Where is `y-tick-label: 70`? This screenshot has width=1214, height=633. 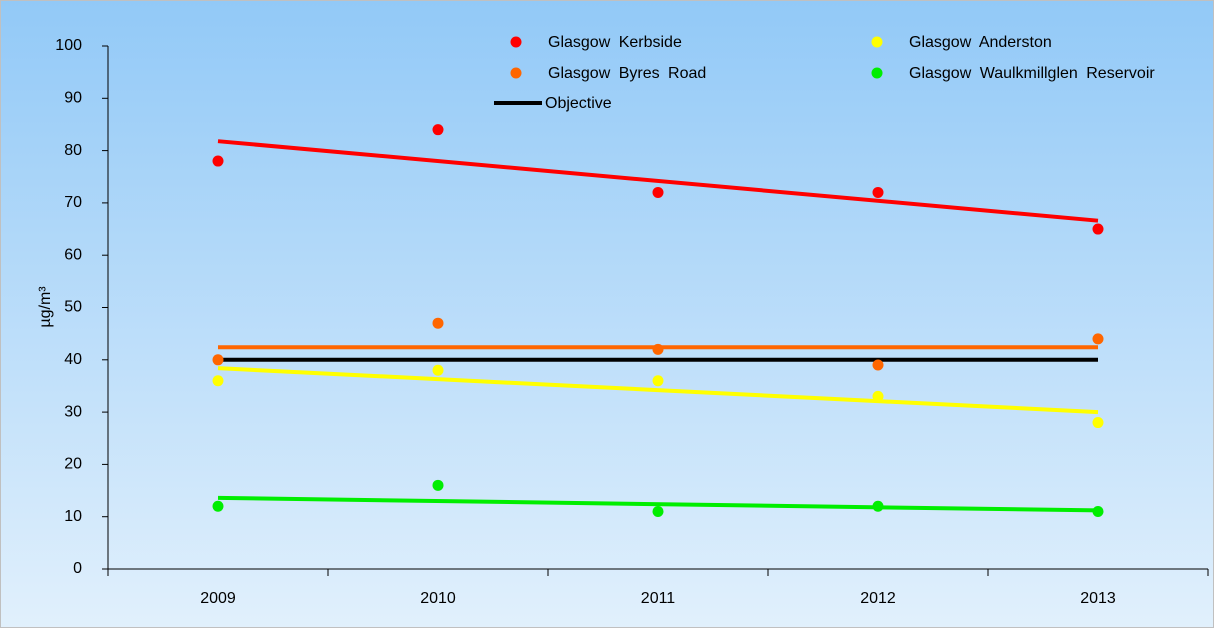
y-tick-label: 70 is located at coordinates (73, 202).